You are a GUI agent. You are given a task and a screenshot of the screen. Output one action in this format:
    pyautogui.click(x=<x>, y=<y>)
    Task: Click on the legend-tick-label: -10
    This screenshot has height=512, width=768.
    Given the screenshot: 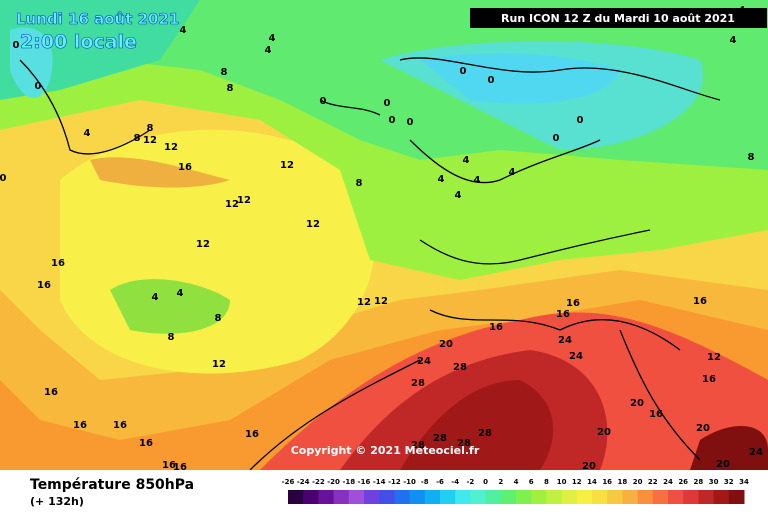 What is the action you would take?
    pyautogui.click(x=409, y=482)
    